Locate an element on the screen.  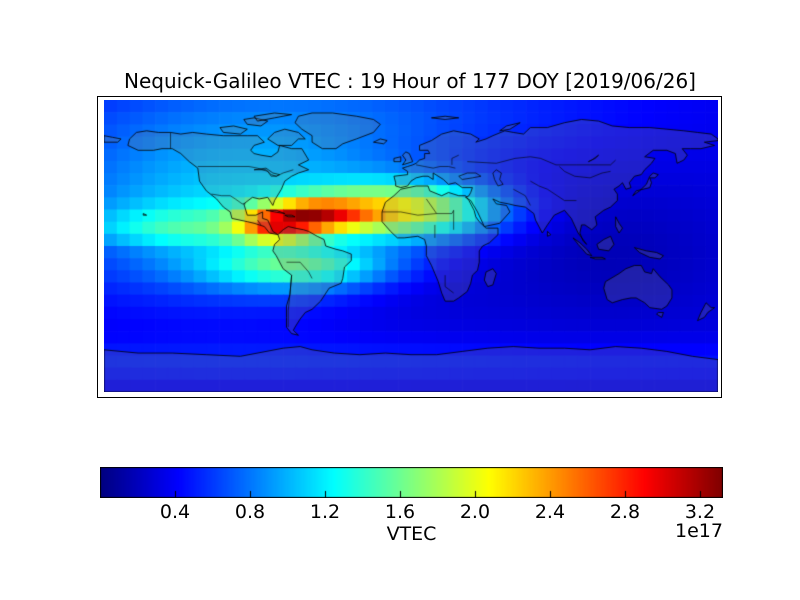
colorbar-offset-label: 1e17 is located at coordinates (699, 531).